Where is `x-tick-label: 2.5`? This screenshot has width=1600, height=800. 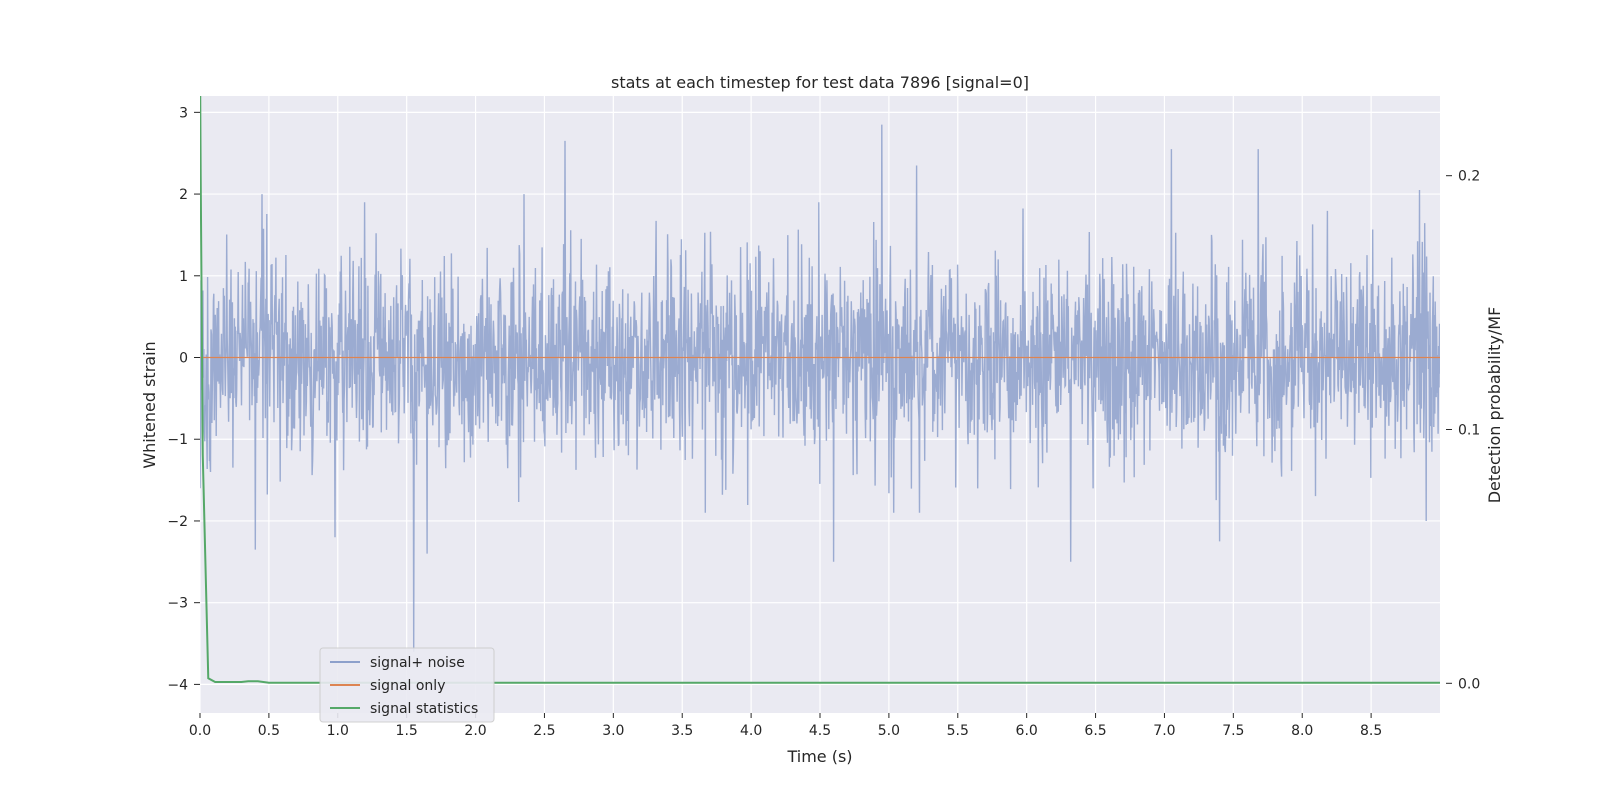 x-tick-label: 2.5 is located at coordinates (544, 731).